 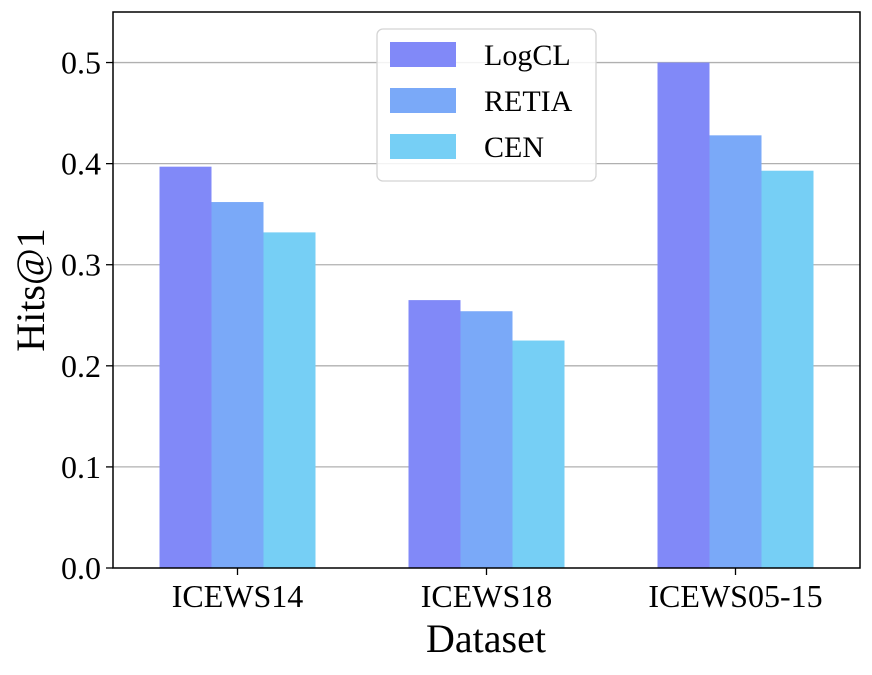 What do you see at coordinates (81, 568) in the screenshot?
I see `y-tick-label: 0.0` at bounding box center [81, 568].